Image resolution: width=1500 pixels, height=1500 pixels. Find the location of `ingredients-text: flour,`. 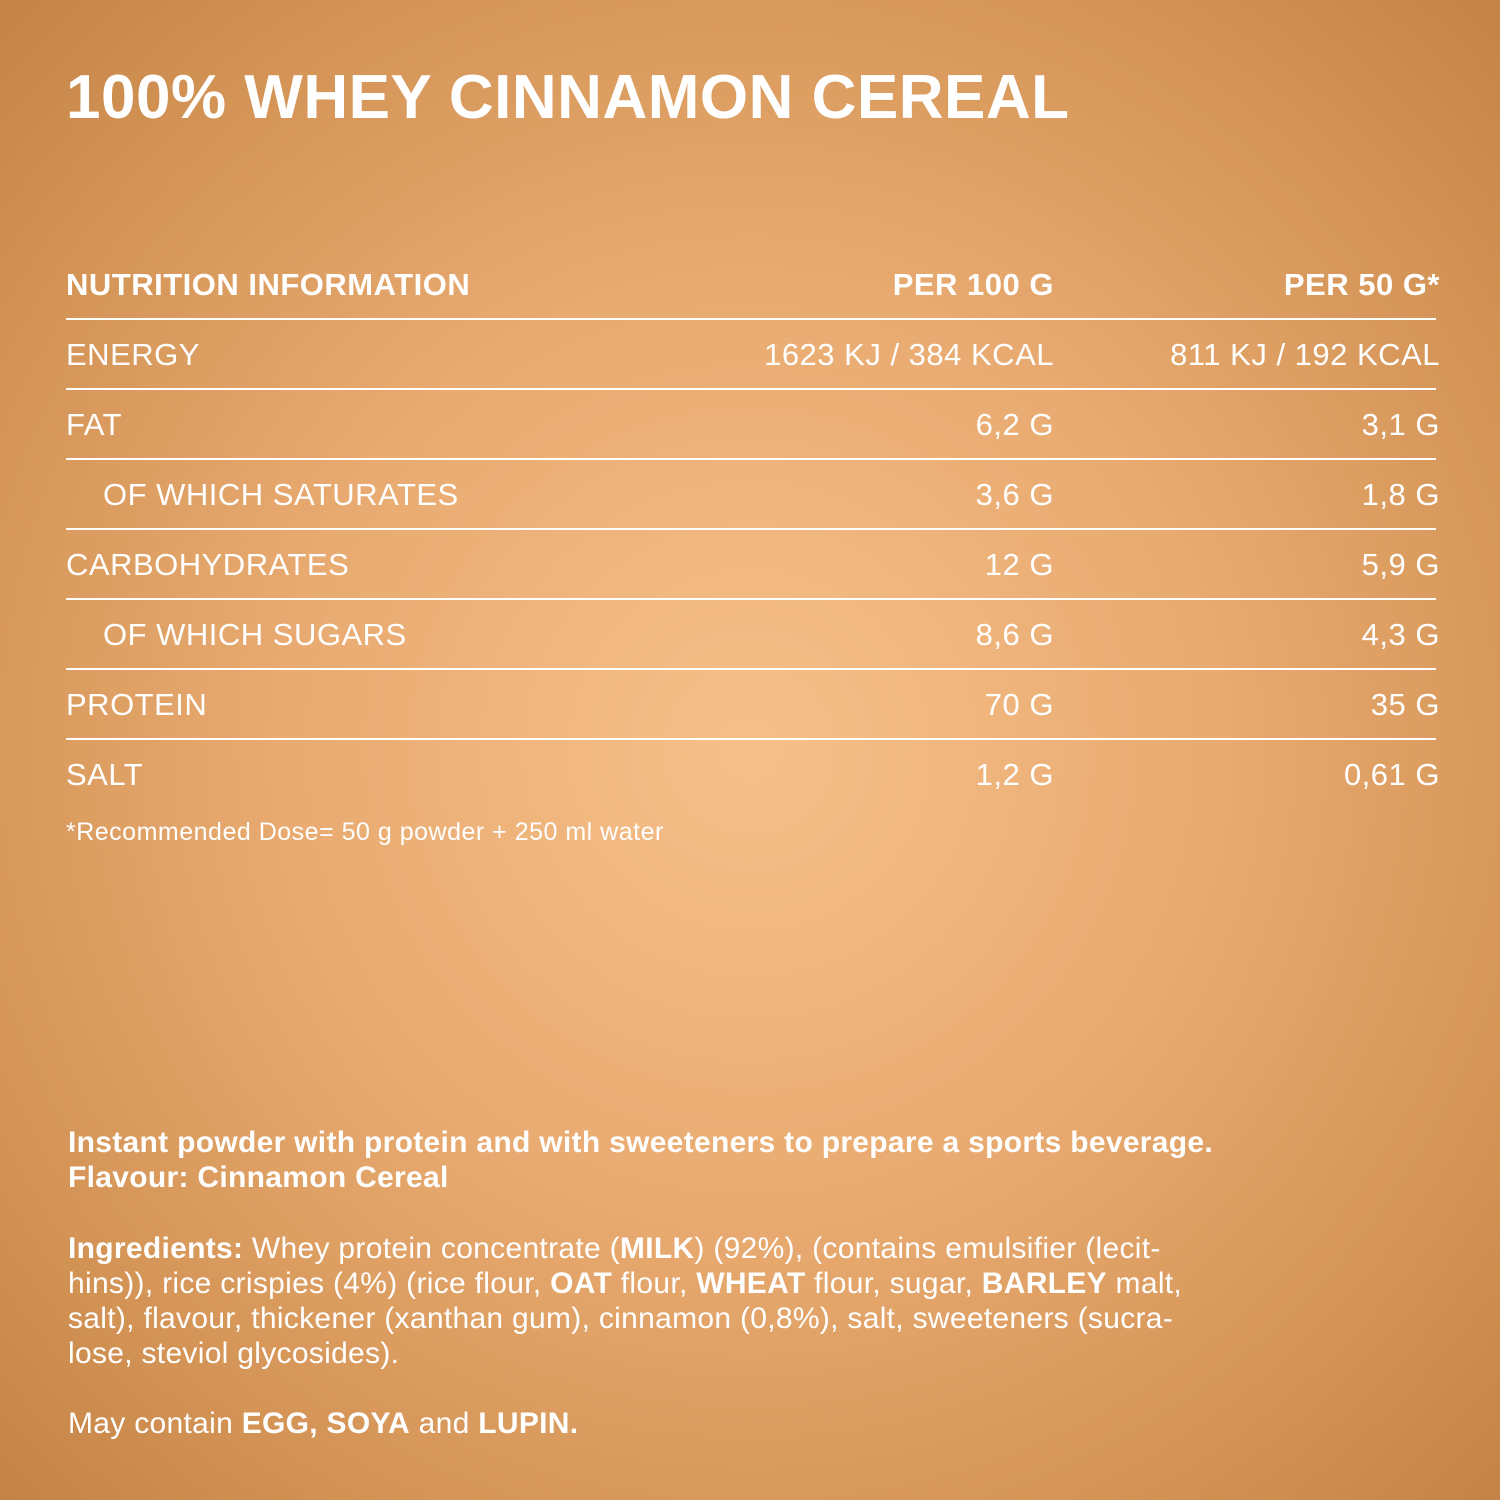

ingredients-text: flour, is located at coordinates (654, 1283).